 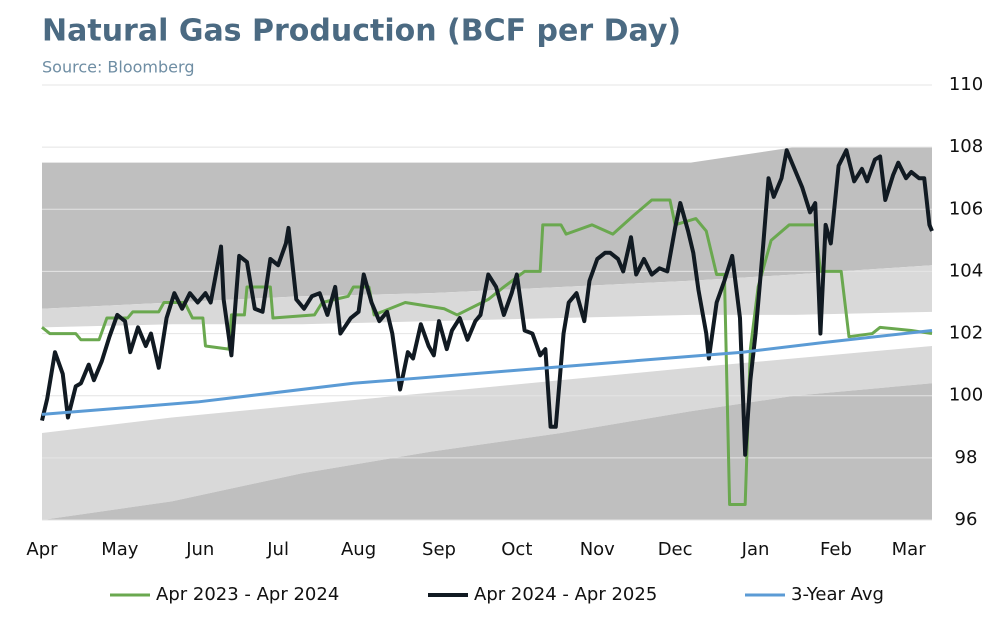 What do you see at coordinates (966, 333) in the screenshot?
I see `y-tick-label: 102` at bounding box center [966, 333].